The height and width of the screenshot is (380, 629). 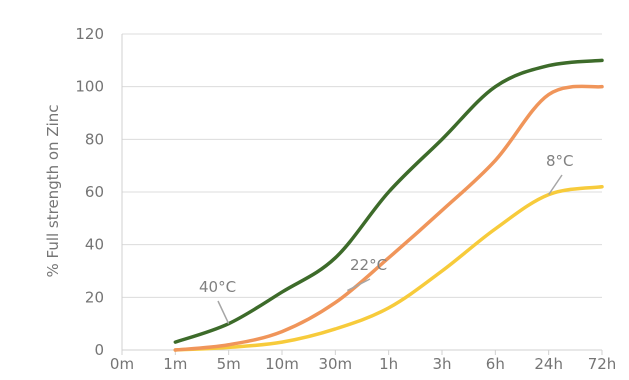 I want to click on x-tick-label: 72h, so click(x=602, y=364).